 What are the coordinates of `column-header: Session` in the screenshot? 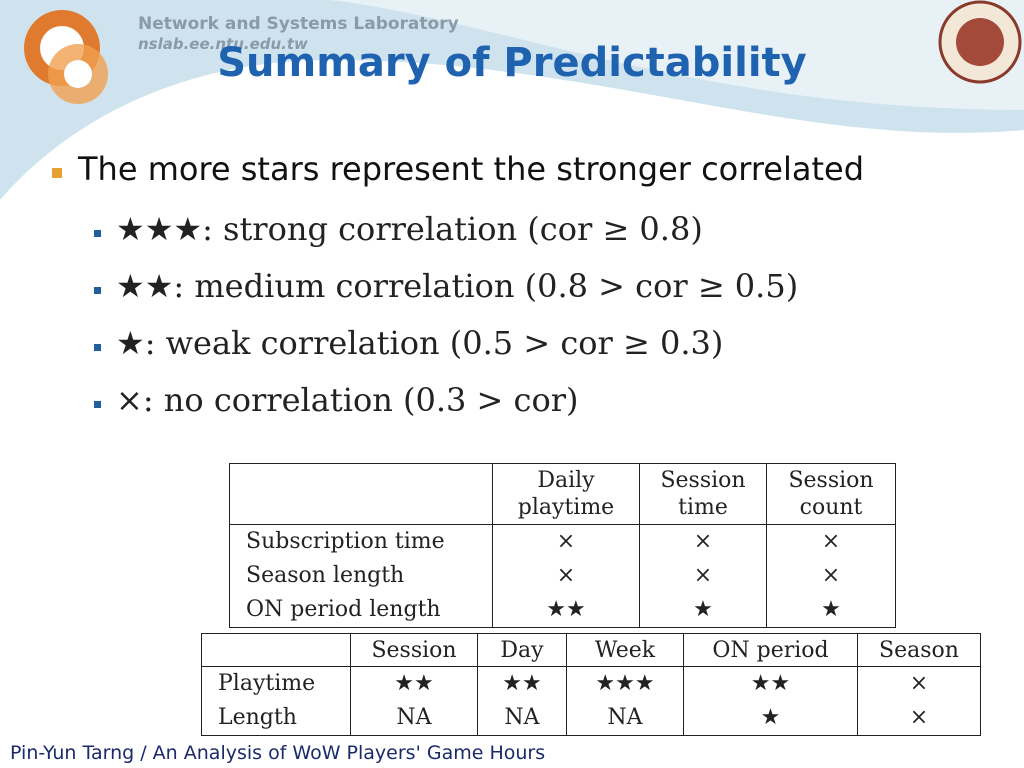 It's located at (414, 650).